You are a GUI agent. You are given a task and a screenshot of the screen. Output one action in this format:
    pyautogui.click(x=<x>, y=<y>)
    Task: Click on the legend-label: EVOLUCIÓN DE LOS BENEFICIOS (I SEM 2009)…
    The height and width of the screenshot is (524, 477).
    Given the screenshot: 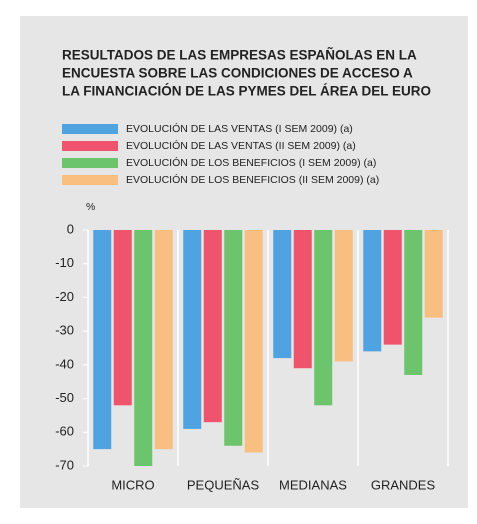 What is the action you would take?
    pyautogui.click(x=251, y=162)
    